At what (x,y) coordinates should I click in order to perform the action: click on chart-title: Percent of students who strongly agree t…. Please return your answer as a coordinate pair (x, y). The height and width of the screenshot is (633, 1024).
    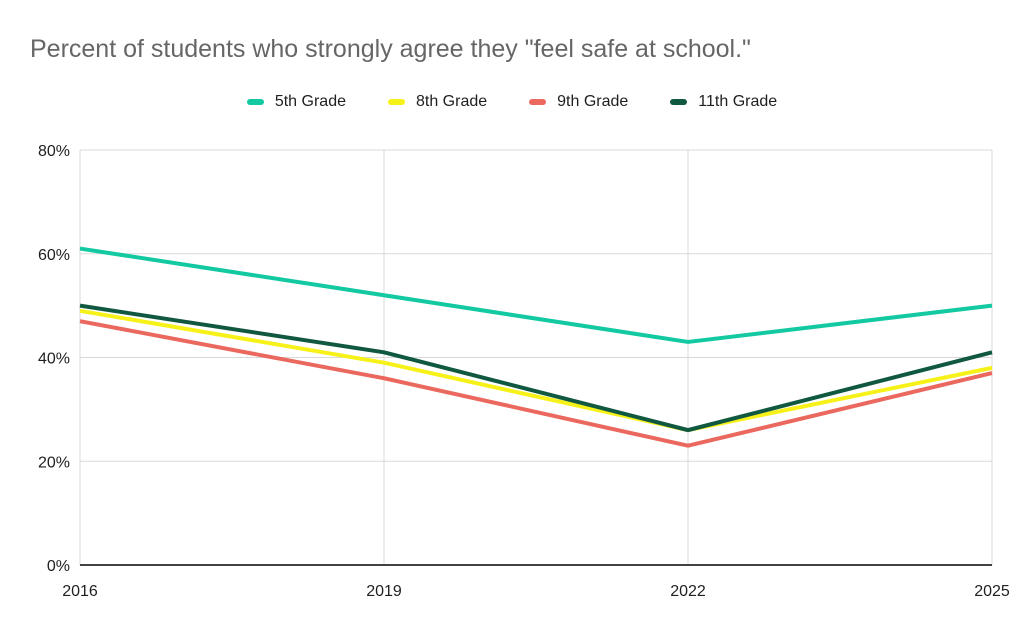
    Looking at the image, I should click on (390, 49).